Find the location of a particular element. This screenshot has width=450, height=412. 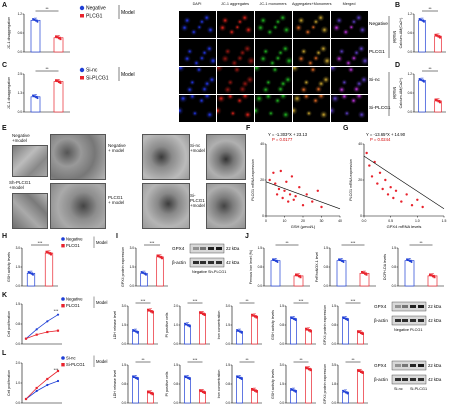

em-label-negative: Negative +model is located at coordinates (21, 138).